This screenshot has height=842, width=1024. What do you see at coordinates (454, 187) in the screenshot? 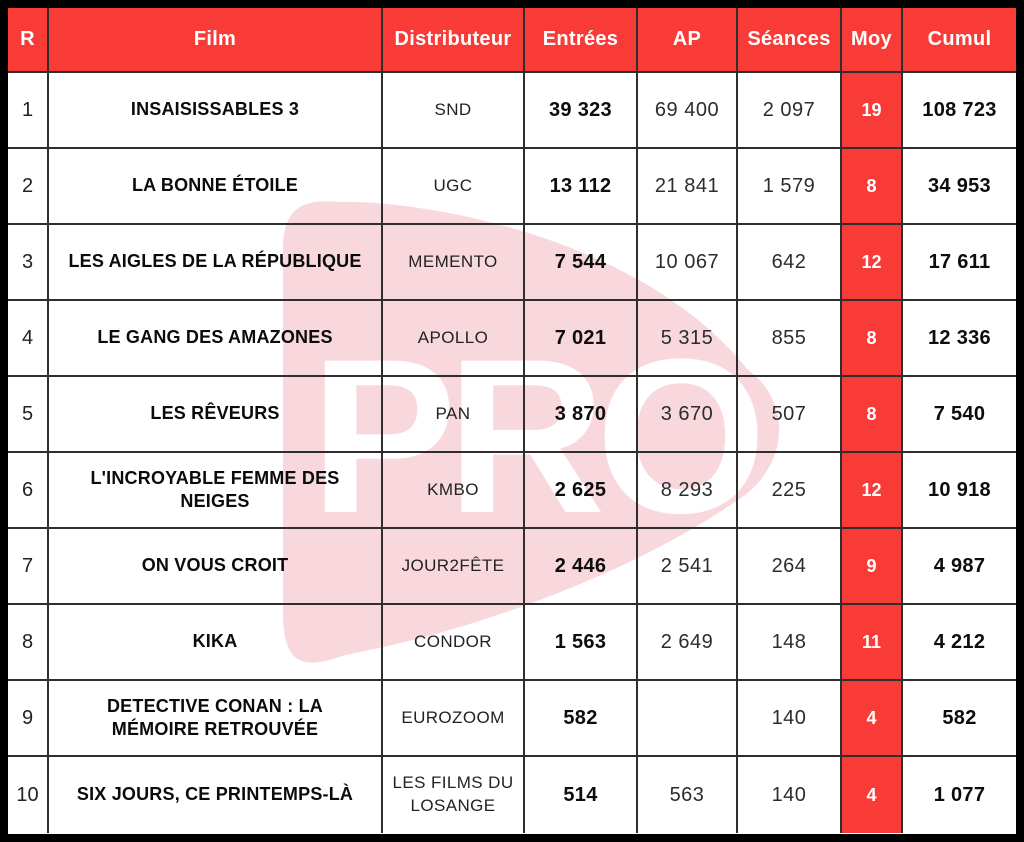
I see `distributor-cell: UGC` at bounding box center [454, 187].